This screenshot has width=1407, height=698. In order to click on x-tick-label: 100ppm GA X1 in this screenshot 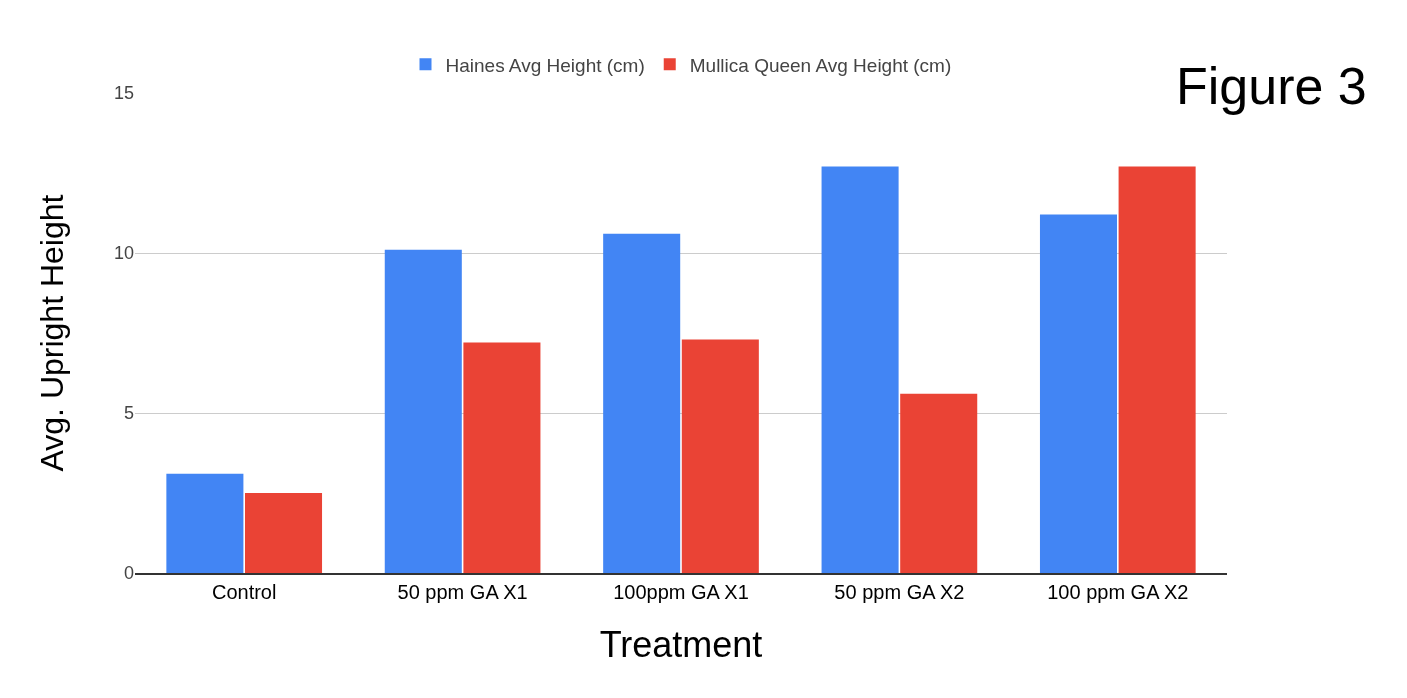, I will do `click(681, 592)`.